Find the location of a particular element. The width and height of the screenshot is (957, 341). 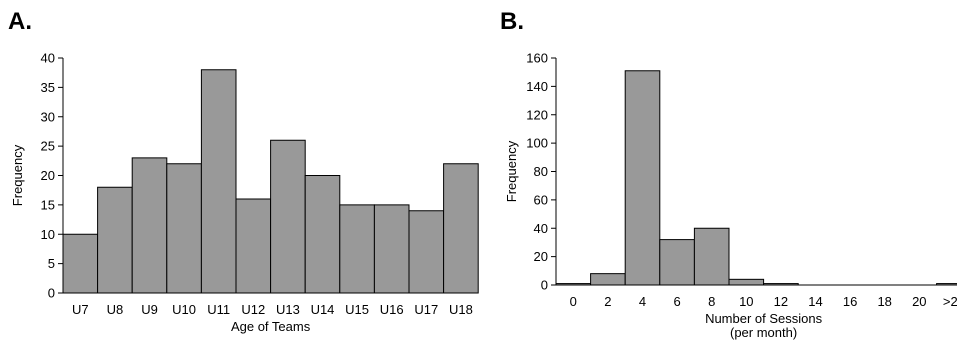

x-tick-label: U12 is located at coordinates (253, 309).